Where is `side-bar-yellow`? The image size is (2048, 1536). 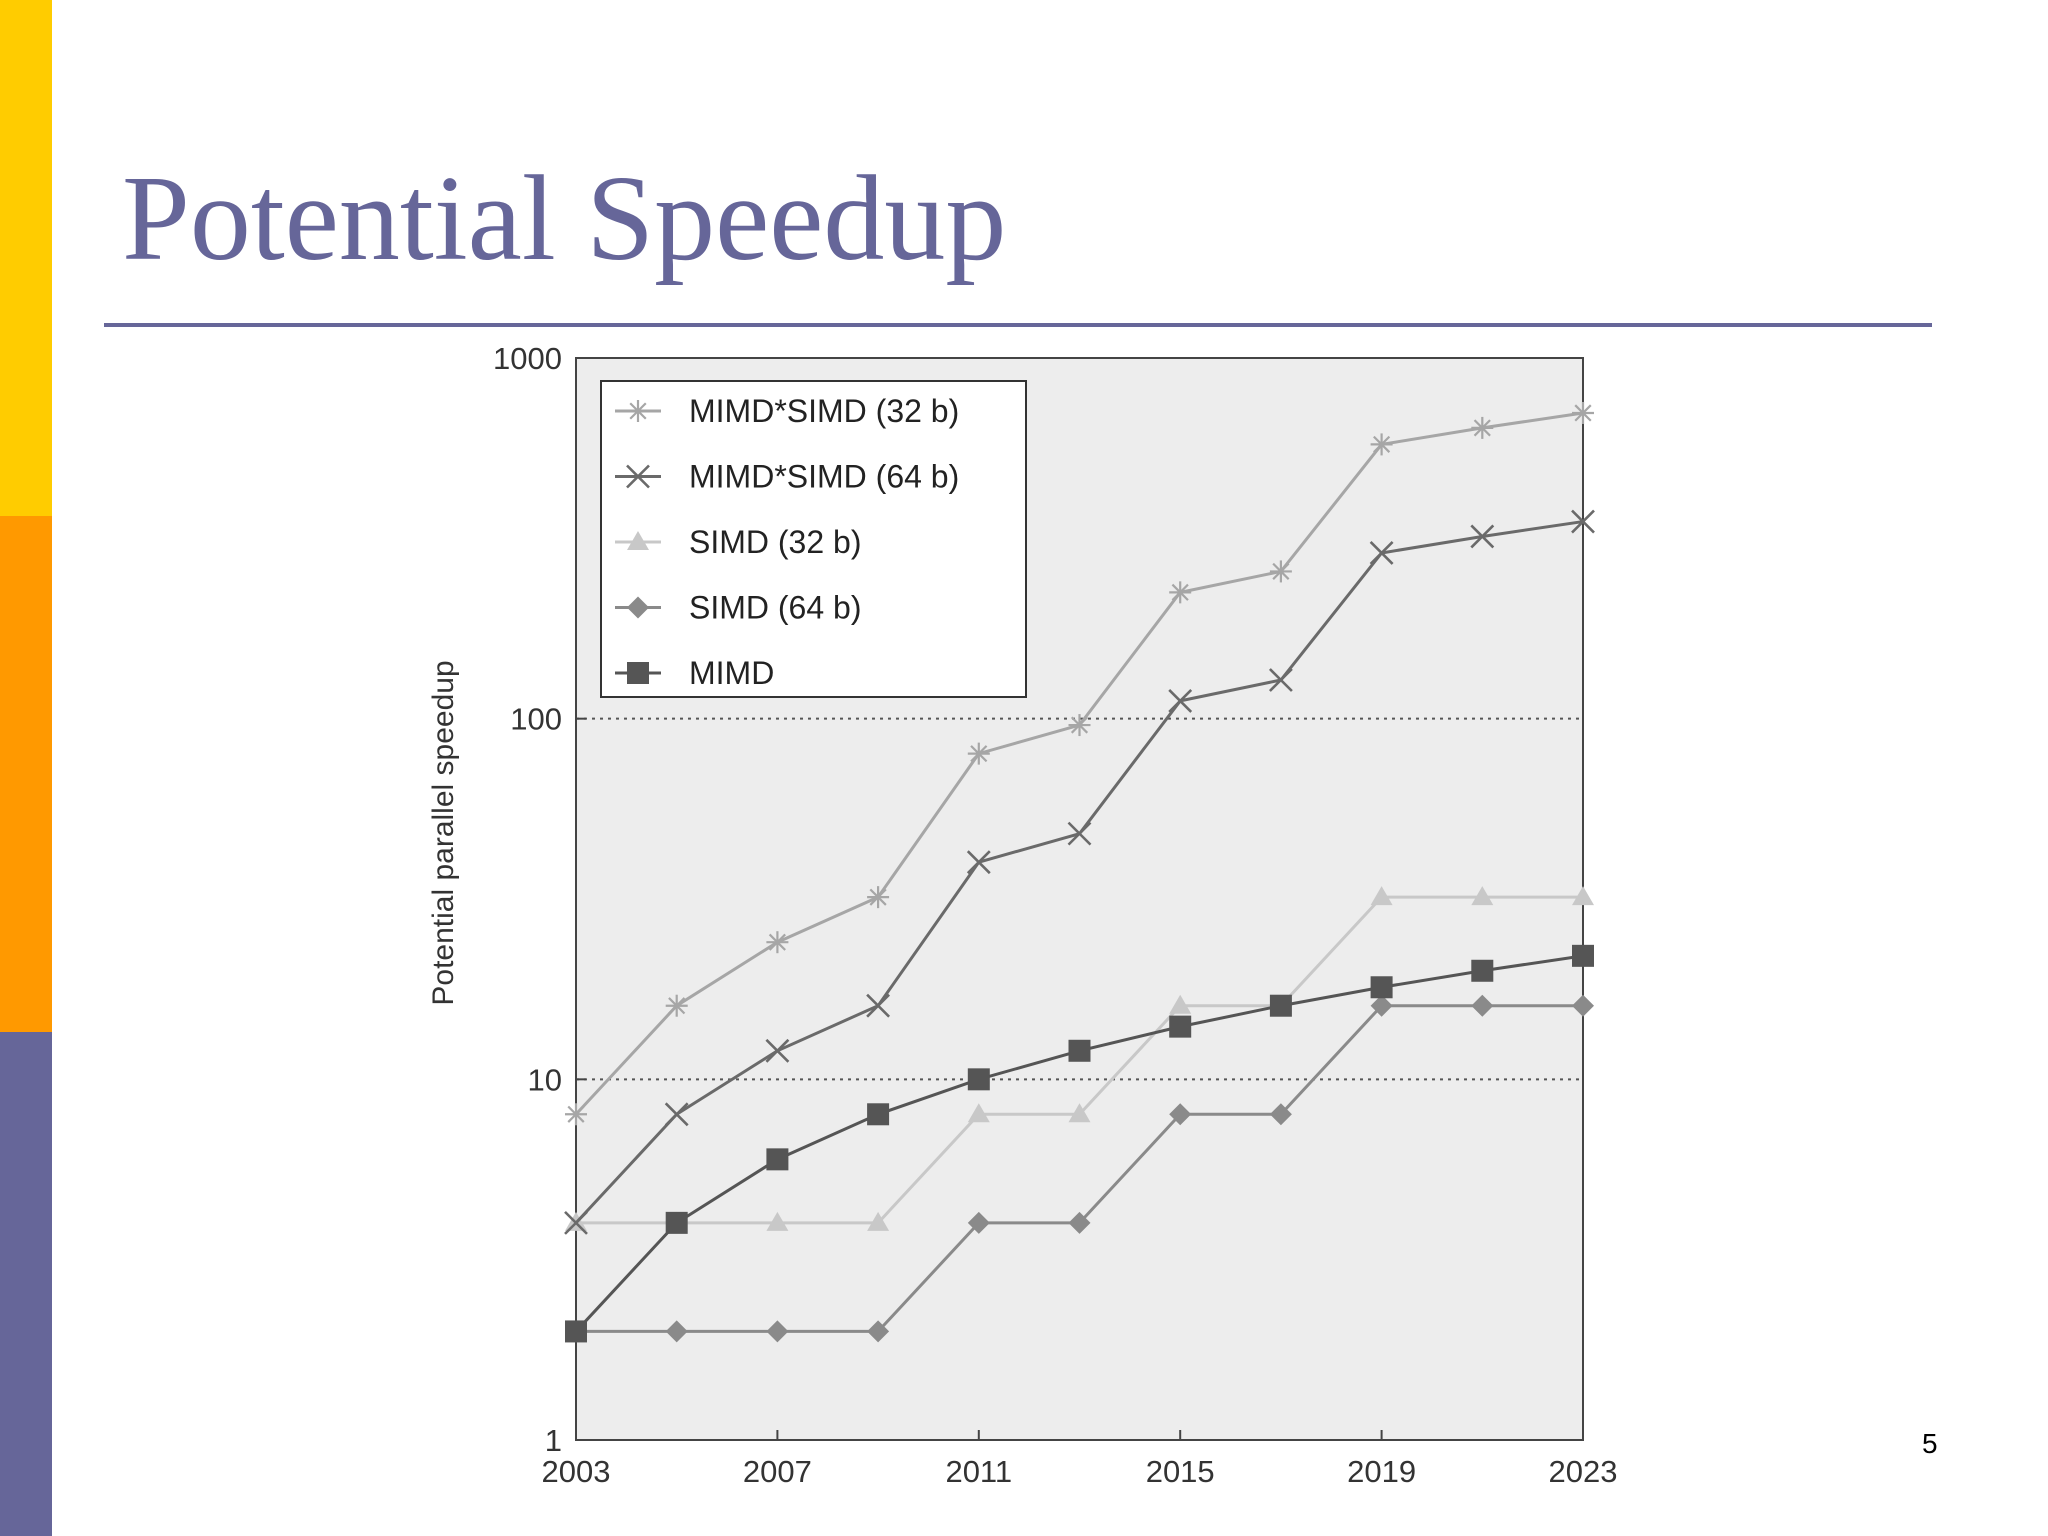
side-bar-yellow is located at coordinates (26, 258).